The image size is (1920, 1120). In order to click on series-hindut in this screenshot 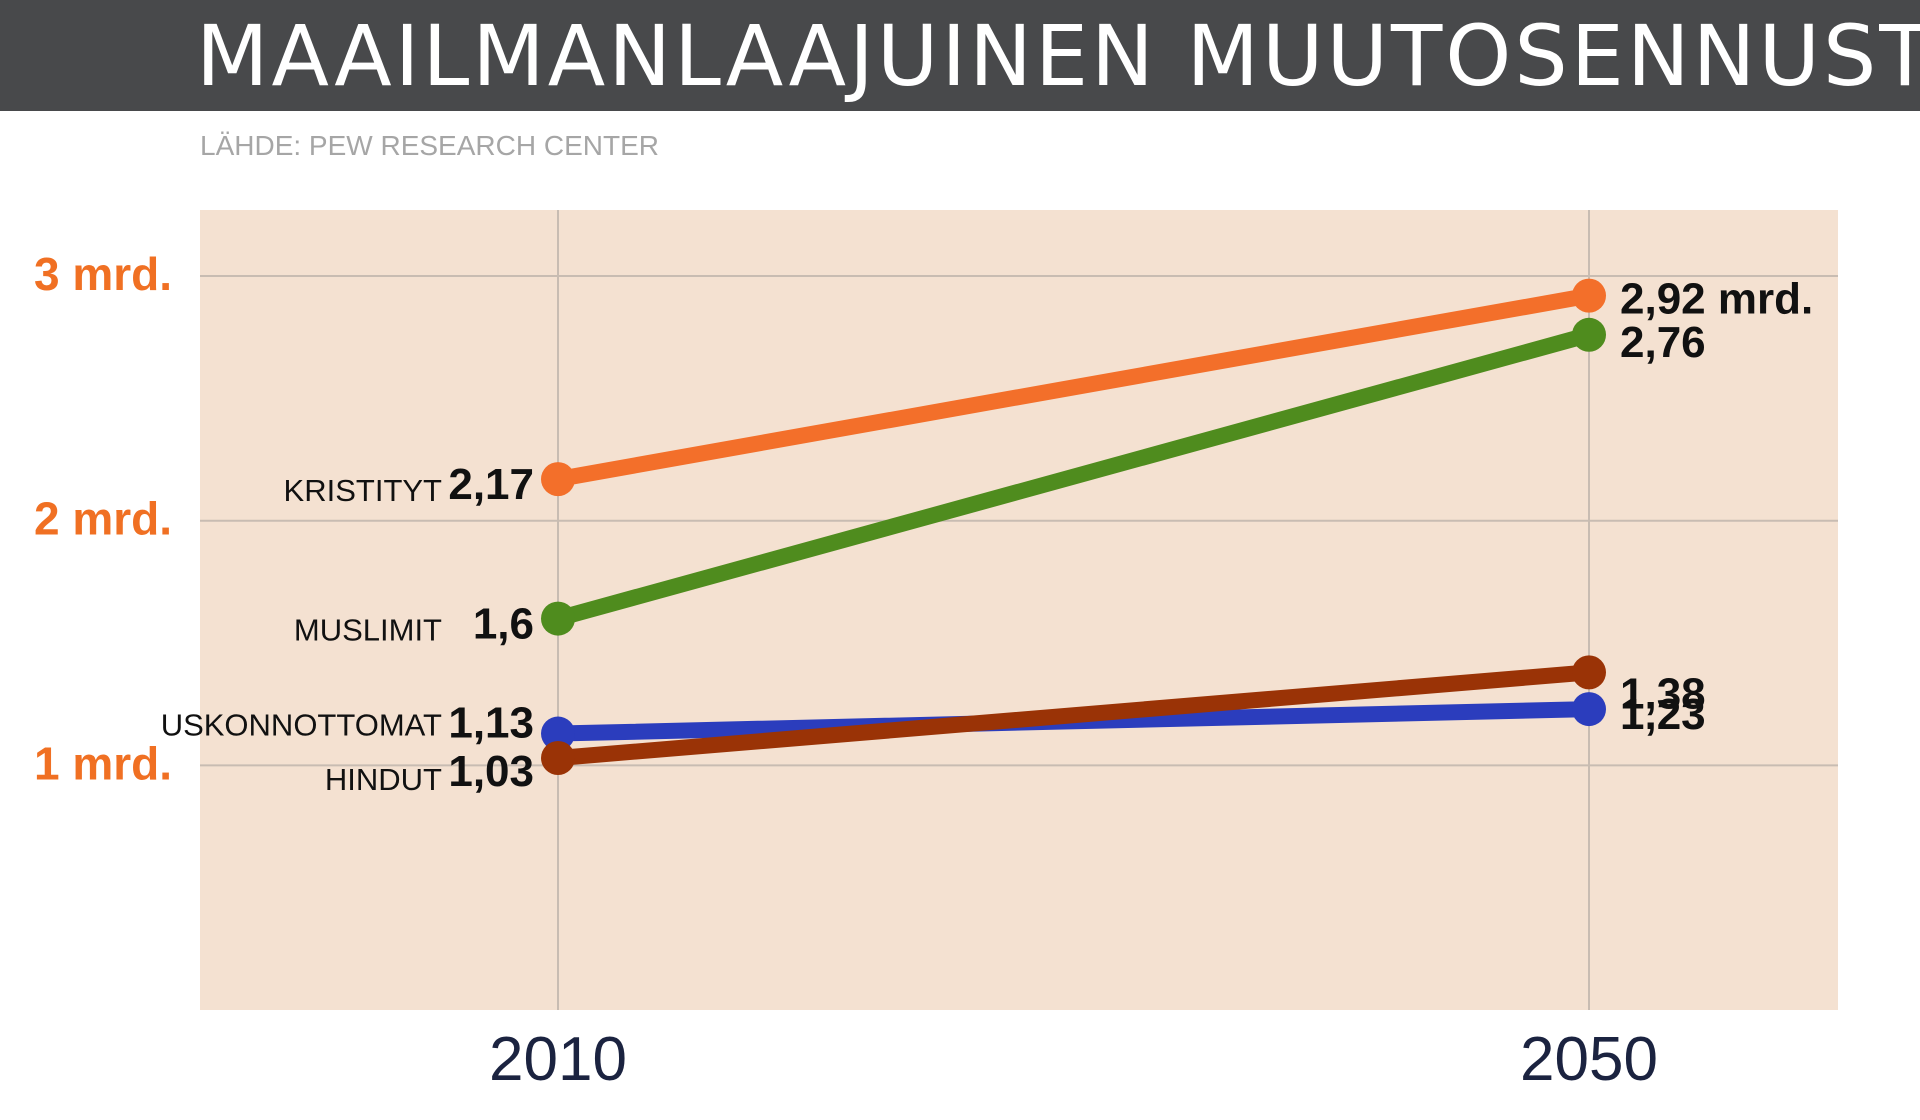, I will do `click(1073, 715)`.